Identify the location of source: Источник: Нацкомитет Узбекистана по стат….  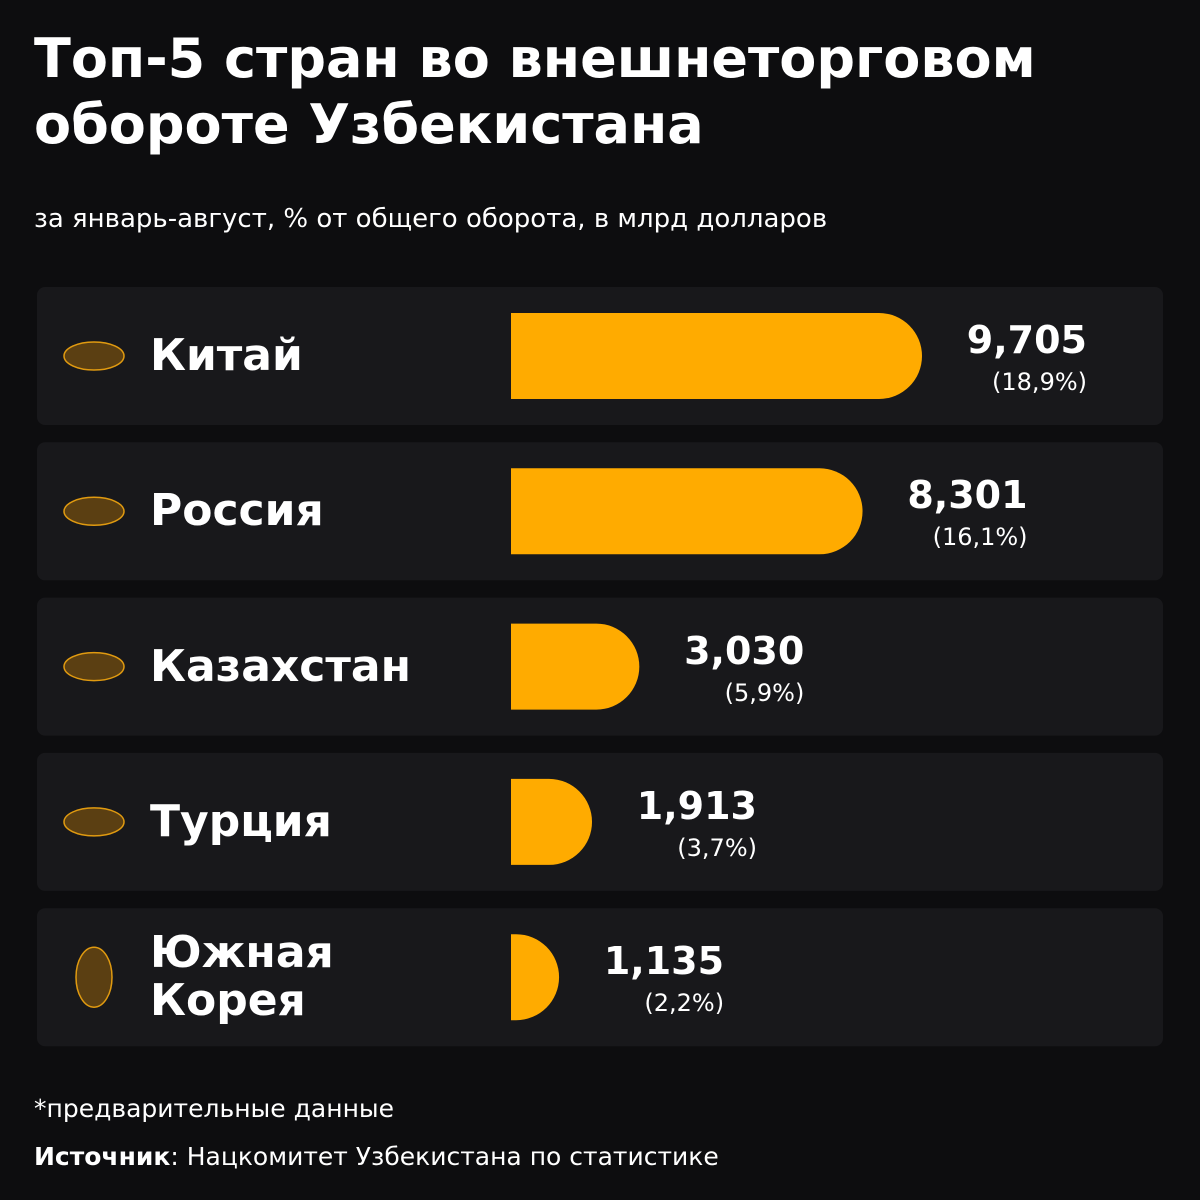
(376, 1156).